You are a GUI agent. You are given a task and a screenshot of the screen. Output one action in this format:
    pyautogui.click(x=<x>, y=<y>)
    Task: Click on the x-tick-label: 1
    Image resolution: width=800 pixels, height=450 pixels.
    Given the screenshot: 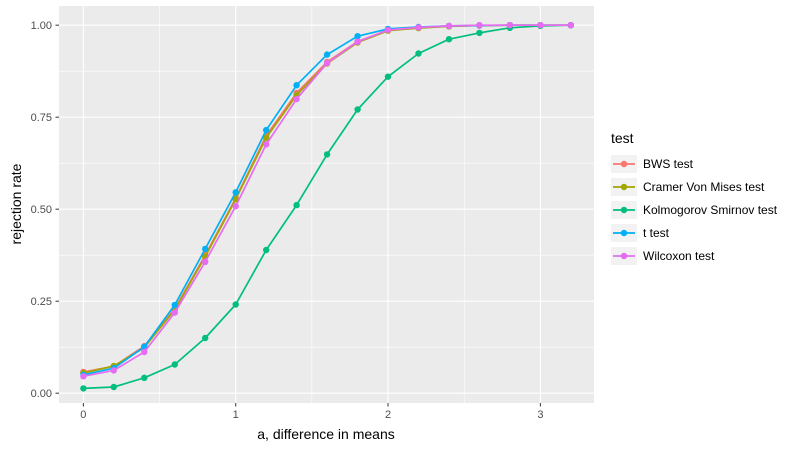 What is the action you would take?
    pyautogui.click(x=236, y=415)
    